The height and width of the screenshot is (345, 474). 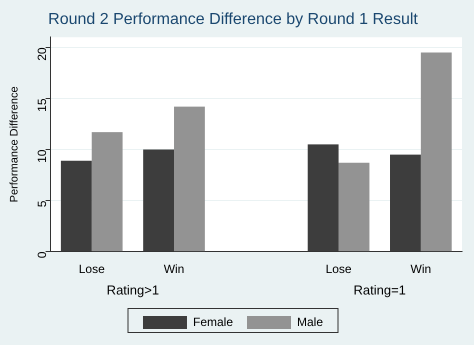 I want to click on y-tick-label: 15, so click(x=41, y=105).